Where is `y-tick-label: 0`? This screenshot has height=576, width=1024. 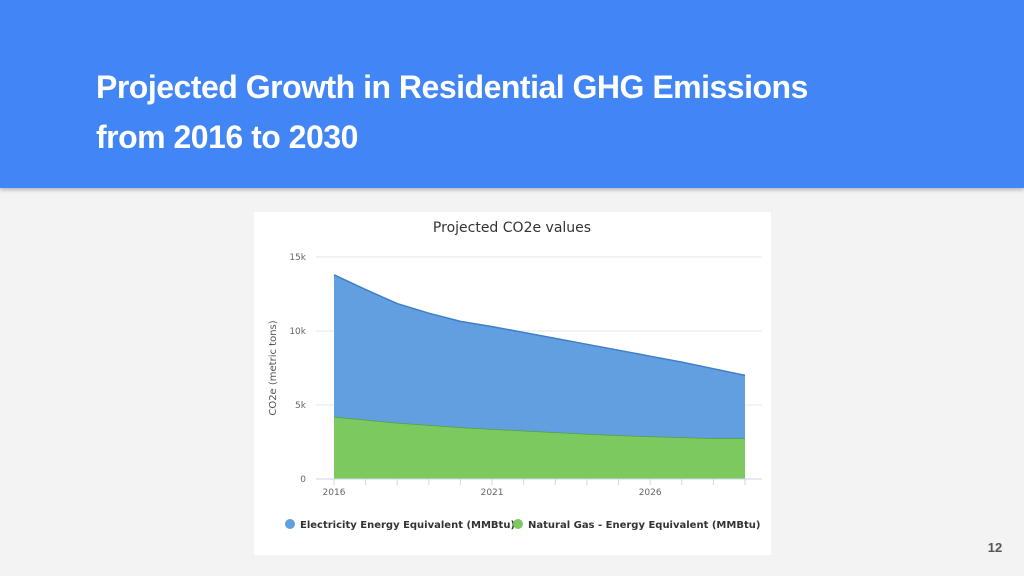
y-tick-label: 0 is located at coordinates (303, 480).